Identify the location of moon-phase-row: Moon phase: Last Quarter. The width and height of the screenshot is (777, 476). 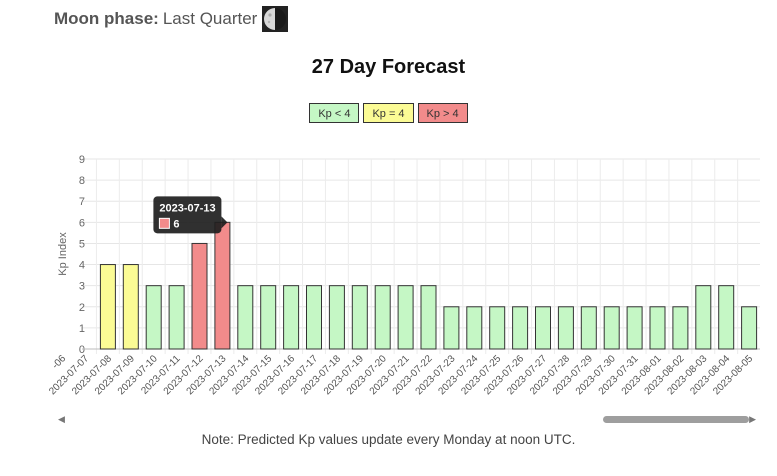
(171, 19).